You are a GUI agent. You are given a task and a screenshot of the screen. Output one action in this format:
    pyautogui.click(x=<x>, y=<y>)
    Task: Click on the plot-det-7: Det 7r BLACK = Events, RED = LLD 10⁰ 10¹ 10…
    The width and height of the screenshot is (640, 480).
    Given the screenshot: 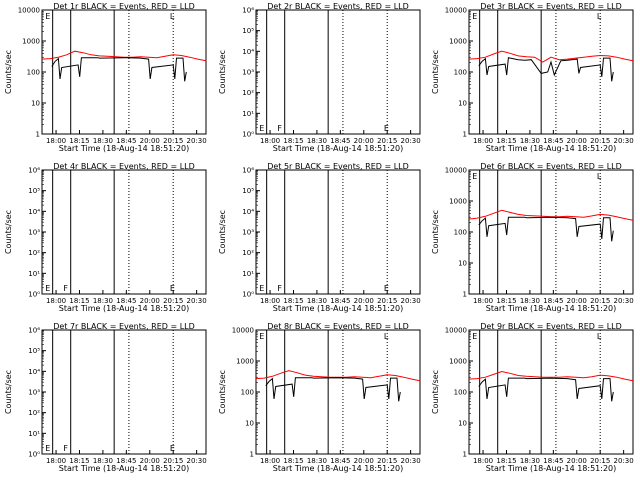 What is the action you would take?
    pyautogui.click(x=105, y=397)
    